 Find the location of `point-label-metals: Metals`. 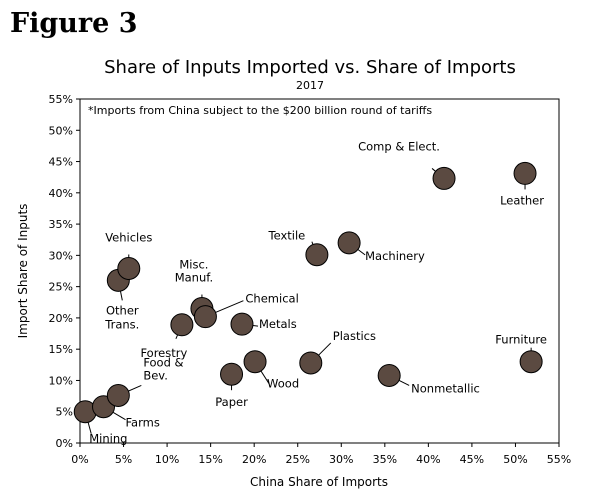

point-label-metals: Metals is located at coordinates (278, 324).